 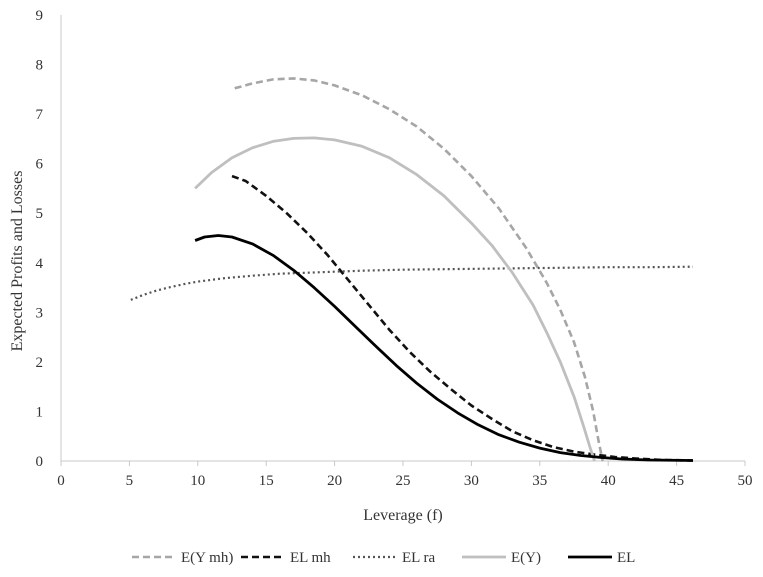 I want to click on legend-label-e-y: E(Y), so click(x=526, y=558).